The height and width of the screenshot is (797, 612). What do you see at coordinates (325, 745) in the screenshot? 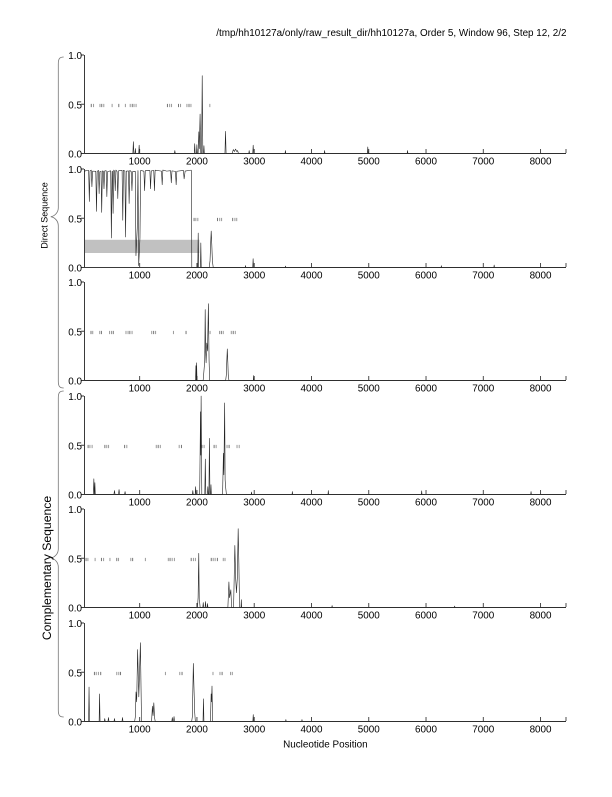
I see `svg-text: Nucleotide Position` at bounding box center [325, 745].